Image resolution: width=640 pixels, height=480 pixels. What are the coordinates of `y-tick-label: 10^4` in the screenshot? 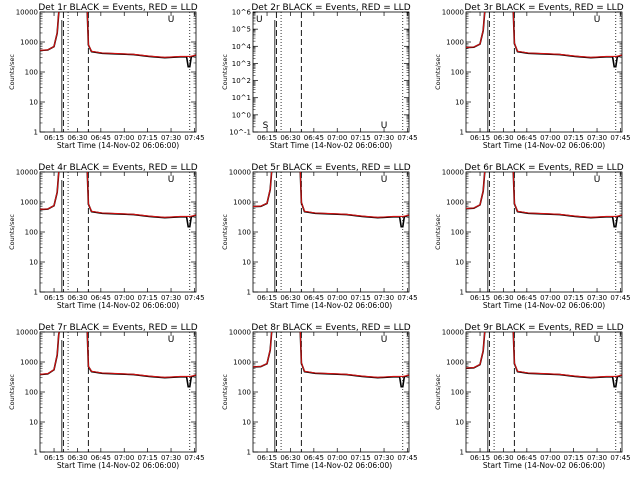 It's located at (242, 47).